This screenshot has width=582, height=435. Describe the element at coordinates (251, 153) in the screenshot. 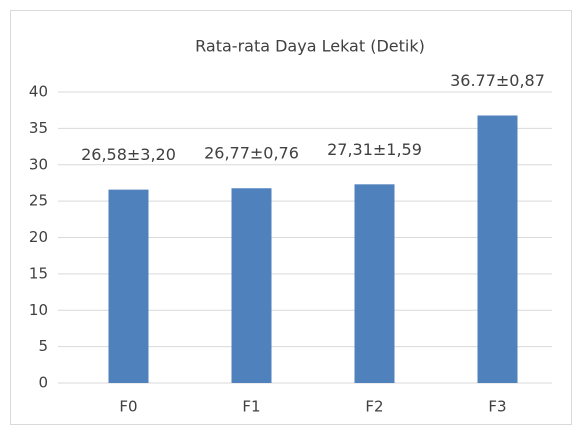

I see `data-label: 26,77±0,76` at that location.